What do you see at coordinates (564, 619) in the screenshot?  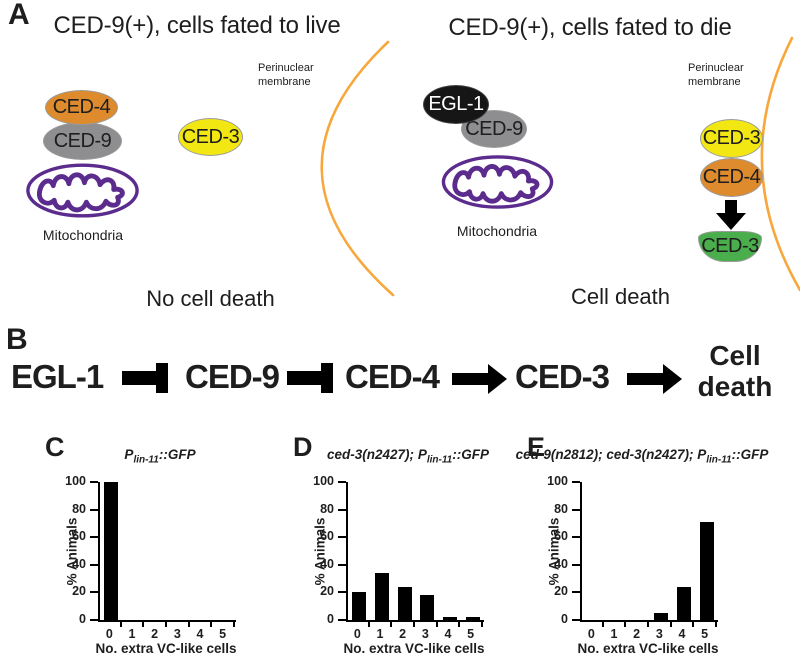 I see `y-tick-label: 0` at bounding box center [564, 619].